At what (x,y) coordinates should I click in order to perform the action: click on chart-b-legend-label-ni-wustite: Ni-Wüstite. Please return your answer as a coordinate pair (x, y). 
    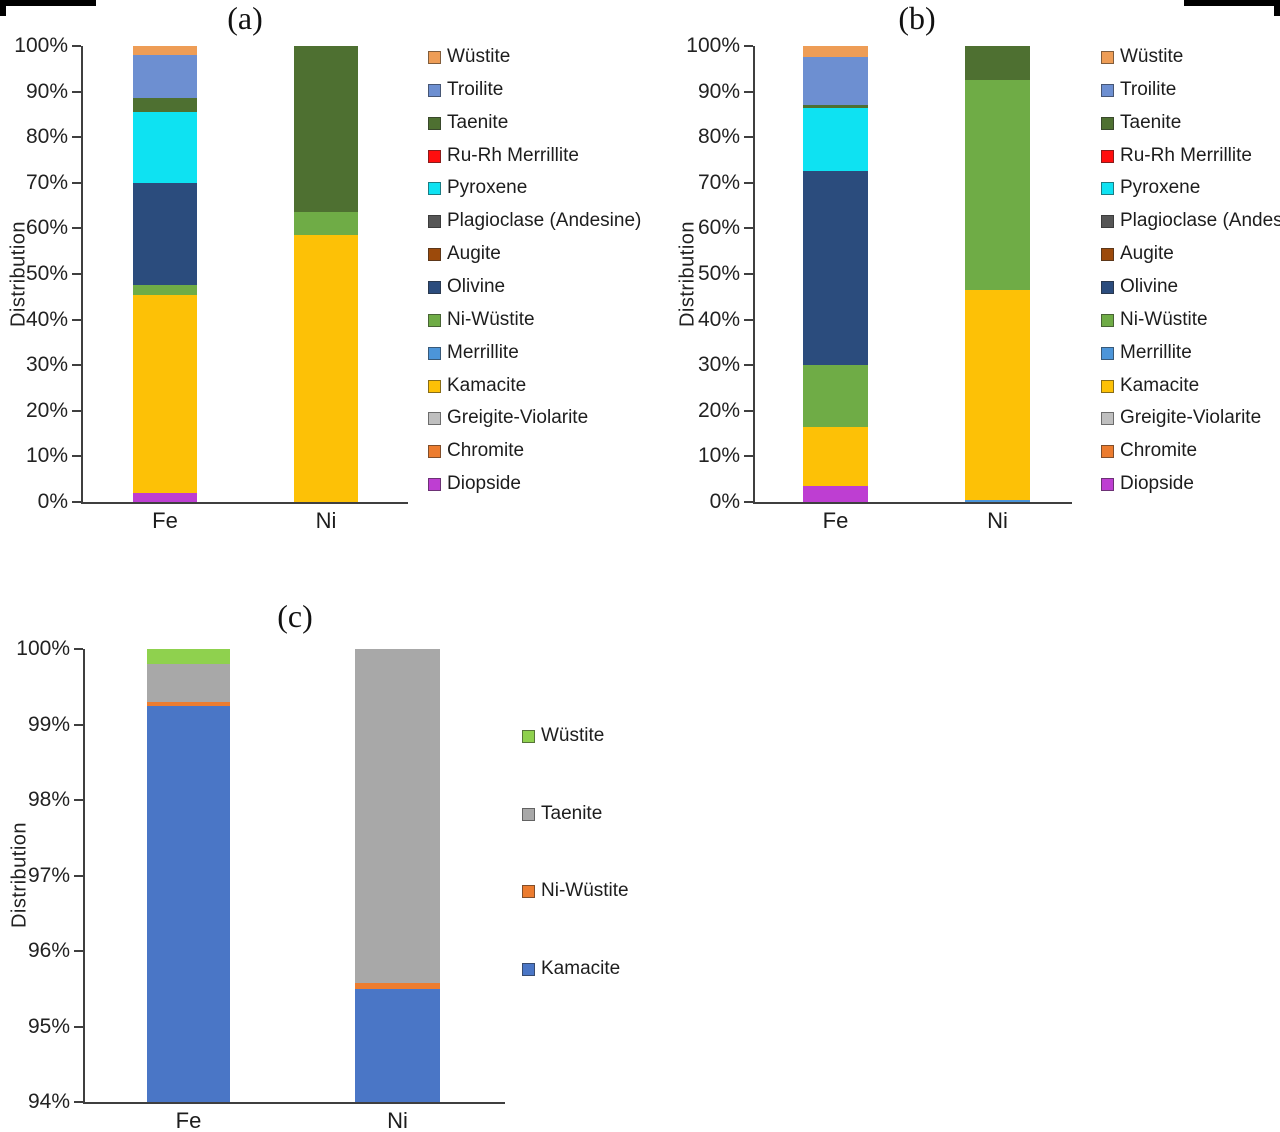
    Looking at the image, I should click on (1164, 319).